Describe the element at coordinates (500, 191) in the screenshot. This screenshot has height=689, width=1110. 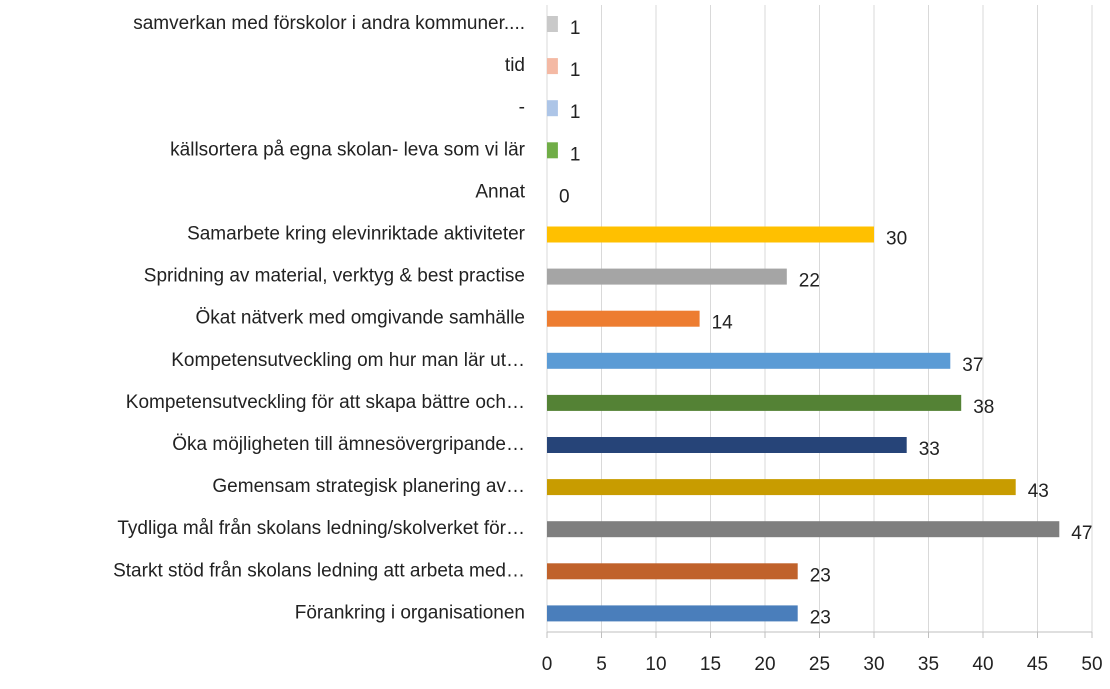
I see `y-tick-label: Annat` at that location.